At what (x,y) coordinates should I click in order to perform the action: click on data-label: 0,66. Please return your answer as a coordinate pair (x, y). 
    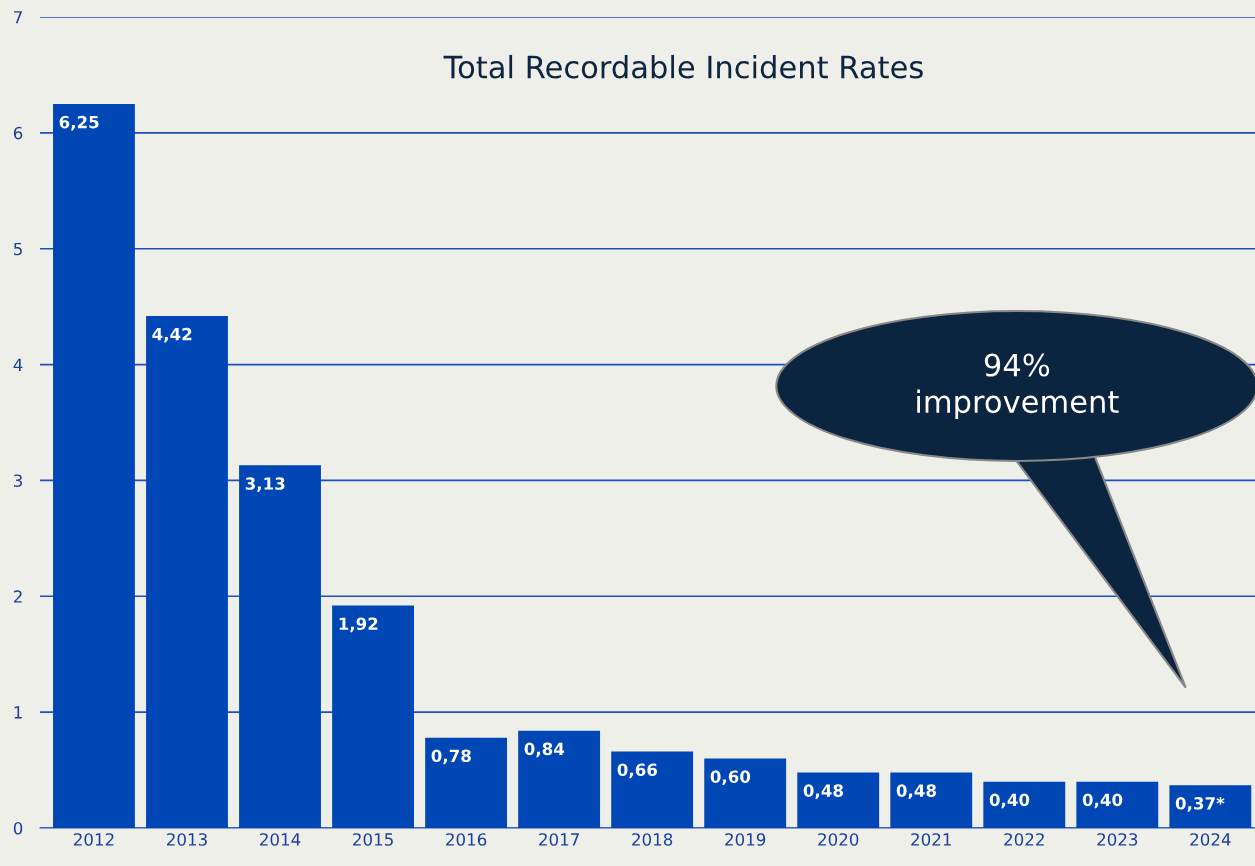
    Looking at the image, I should click on (637, 771).